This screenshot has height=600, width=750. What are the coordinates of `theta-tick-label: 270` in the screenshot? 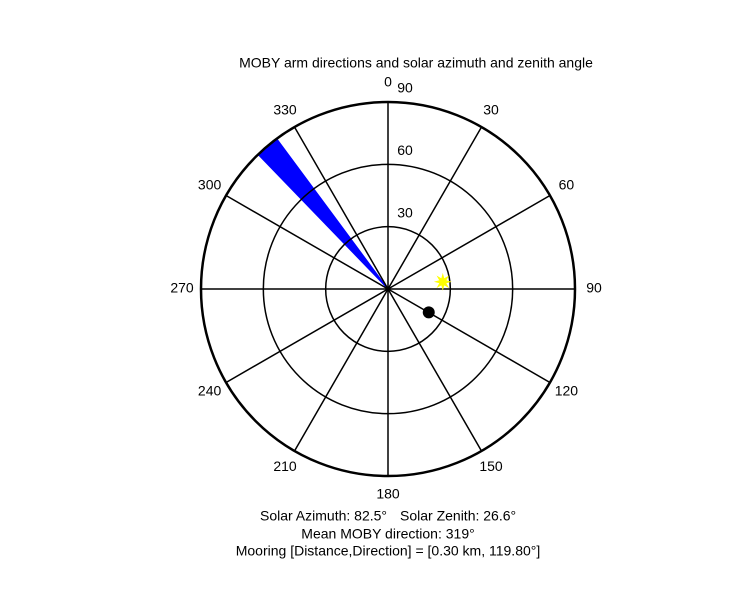 It's located at (182, 288).